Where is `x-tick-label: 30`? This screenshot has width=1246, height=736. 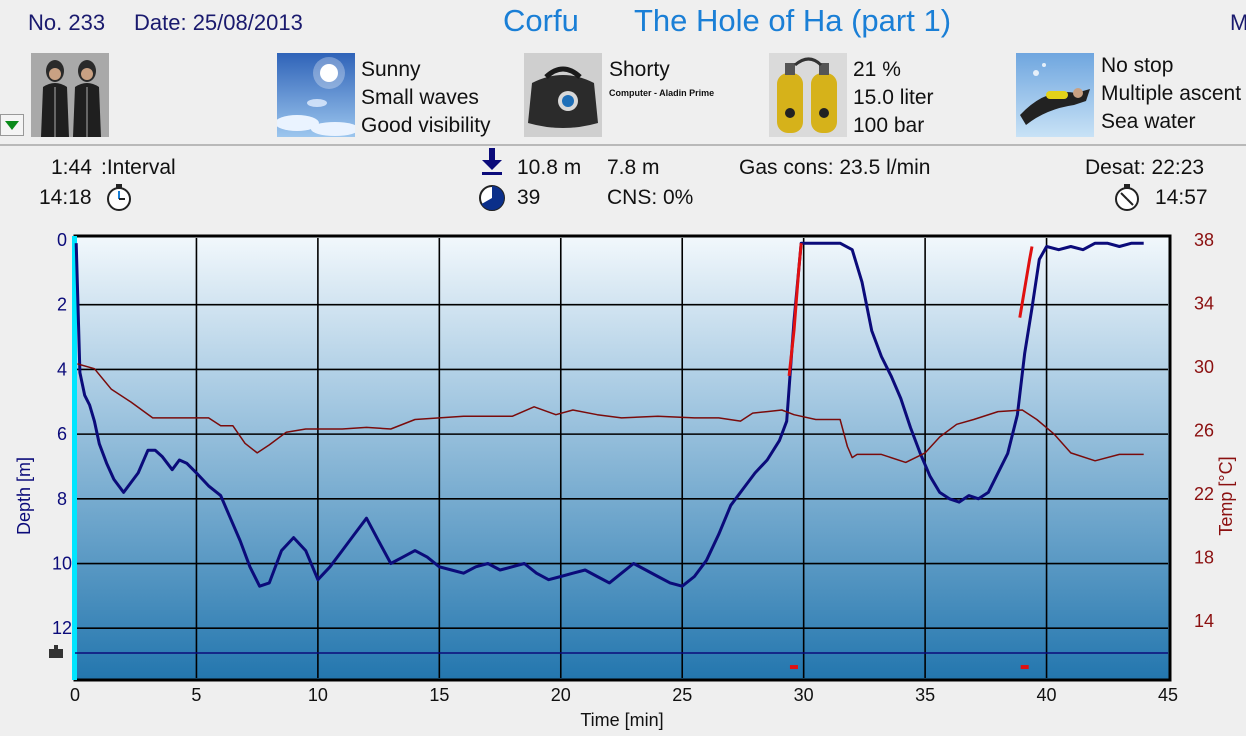
x-tick-label: 30 is located at coordinates (804, 695).